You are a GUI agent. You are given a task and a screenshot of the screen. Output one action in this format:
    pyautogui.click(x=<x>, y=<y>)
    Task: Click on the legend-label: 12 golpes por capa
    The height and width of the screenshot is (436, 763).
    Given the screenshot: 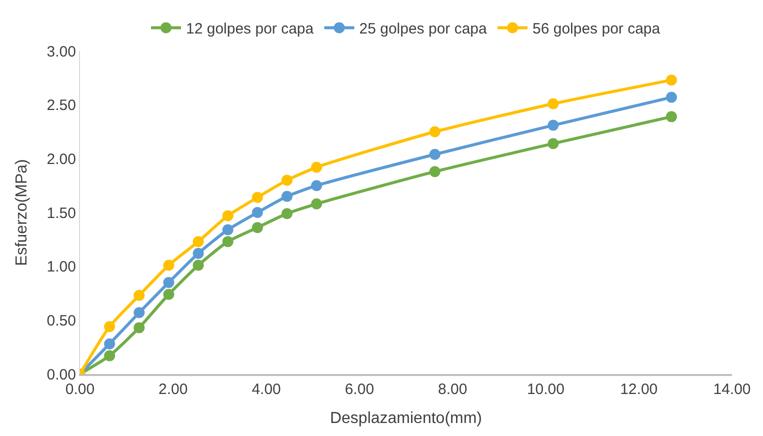 What is the action you would take?
    pyautogui.click(x=250, y=29)
    